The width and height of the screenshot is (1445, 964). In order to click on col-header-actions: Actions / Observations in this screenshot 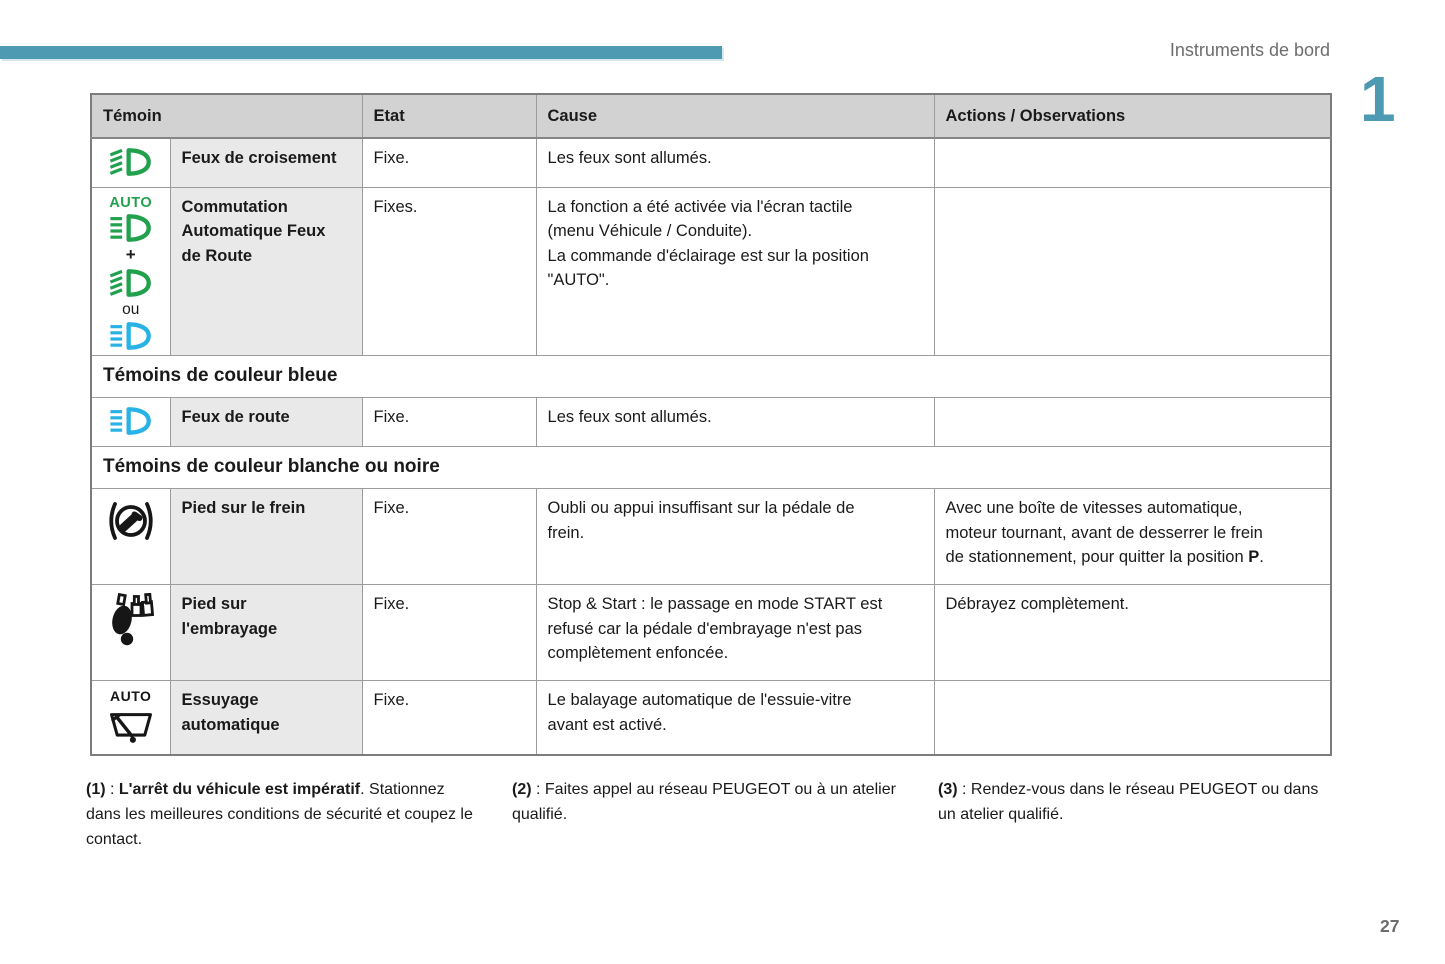, I will do `click(1132, 116)`.